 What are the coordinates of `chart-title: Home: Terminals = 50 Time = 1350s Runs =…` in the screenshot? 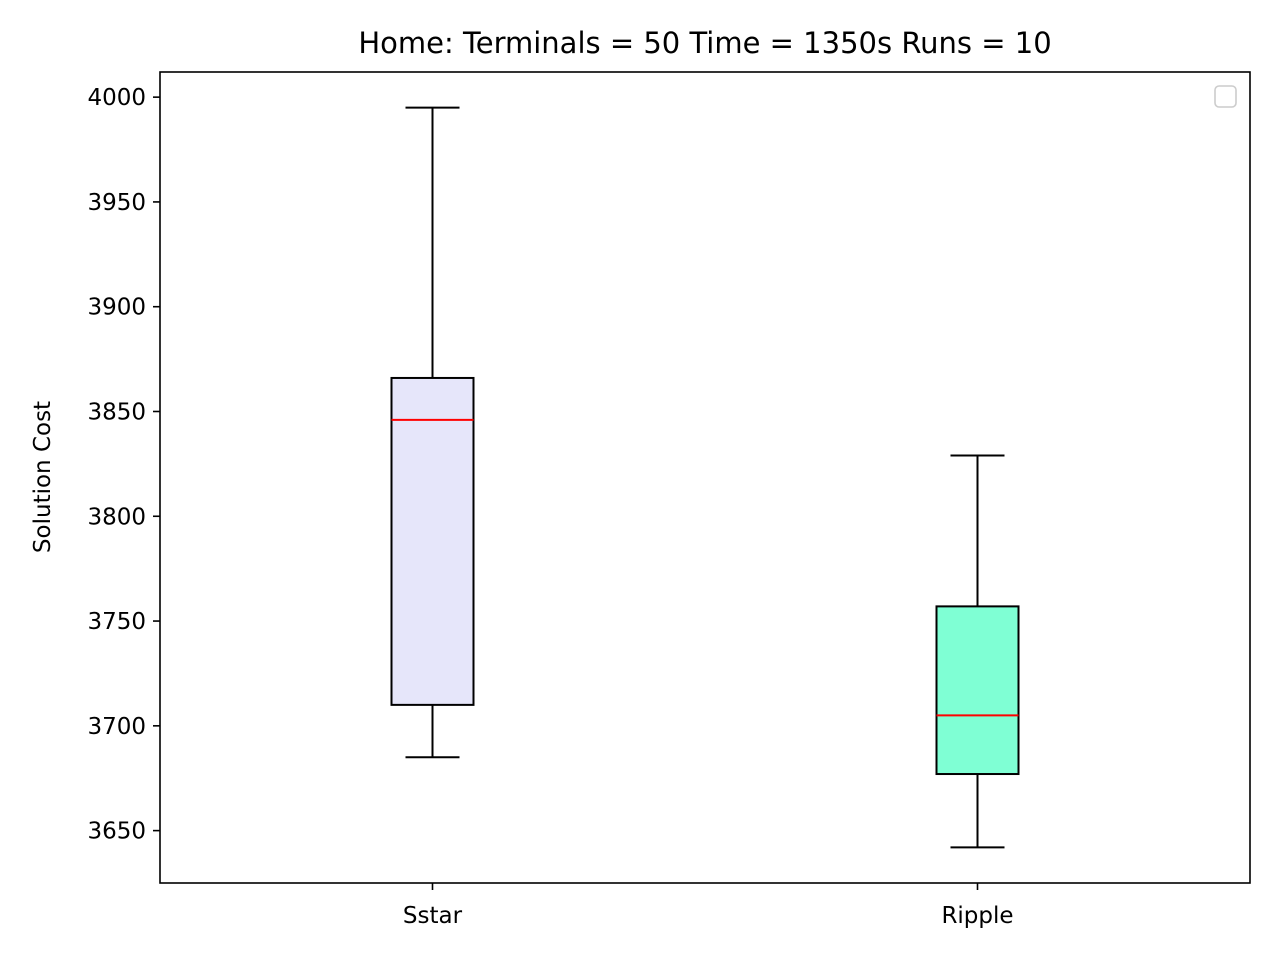 It's located at (704, 43).